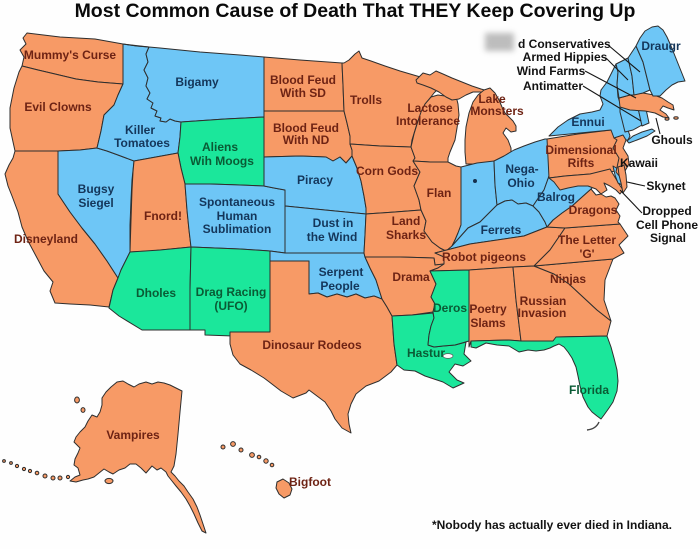 This screenshot has width=700, height=549. Describe the element at coordinates (497, 111) in the screenshot. I see `svg-text: Monsters` at that location.